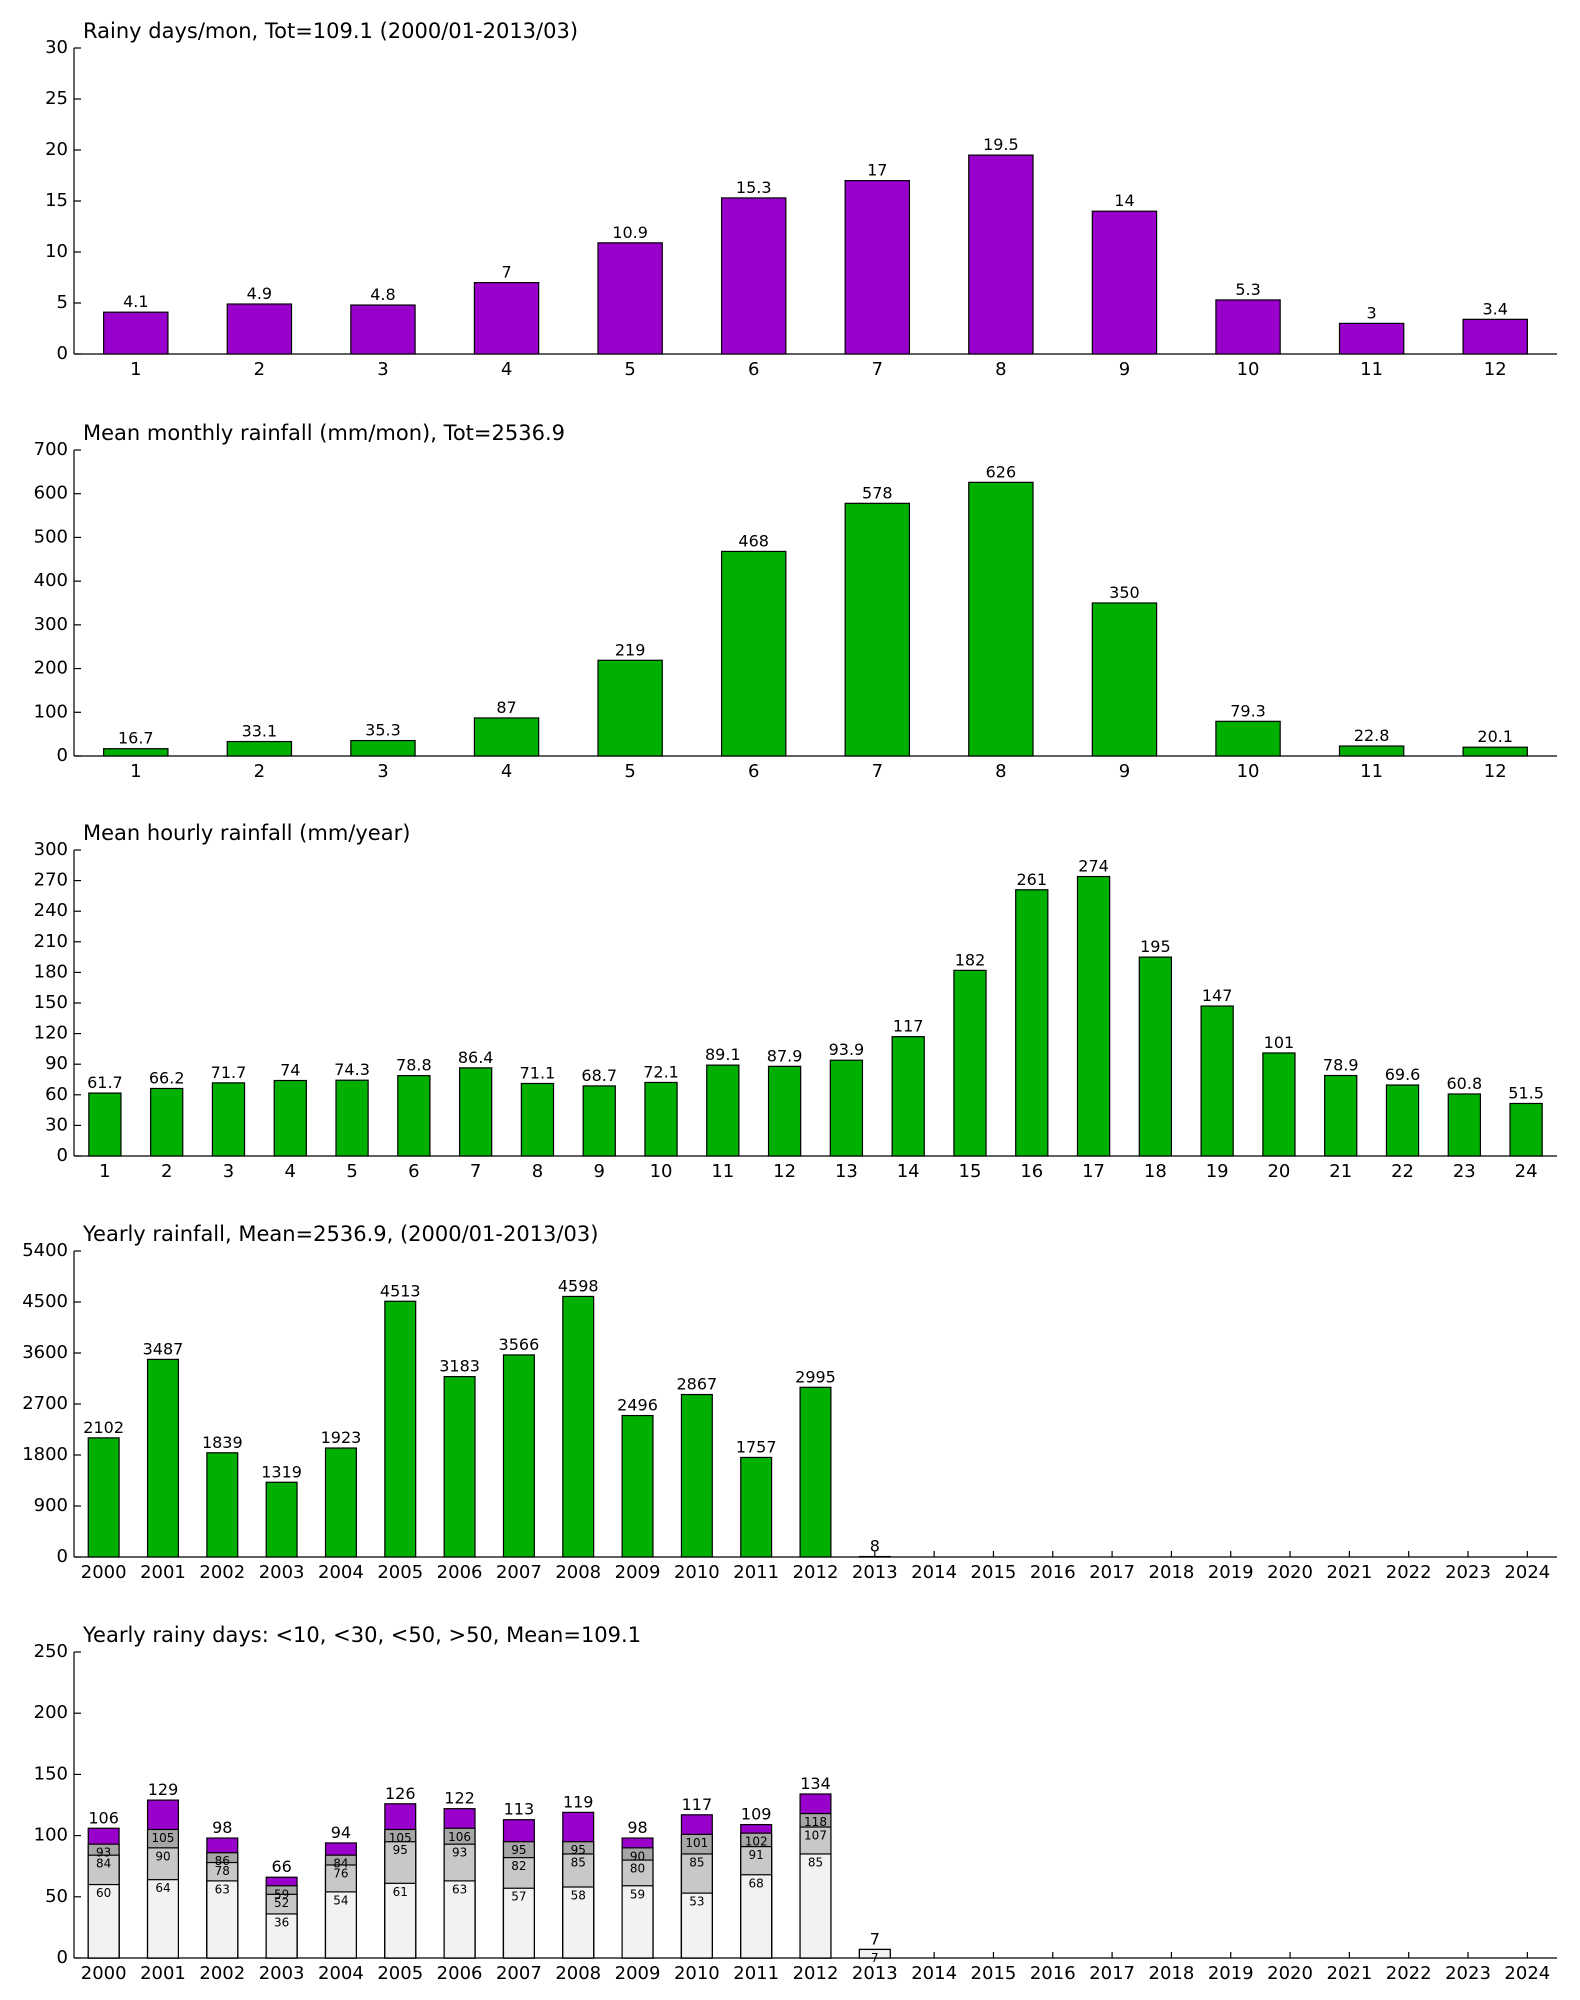 The image size is (1580, 2000). Describe the element at coordinates (400, 1793) in the screenshot. I see `value-label: 126` at that location.